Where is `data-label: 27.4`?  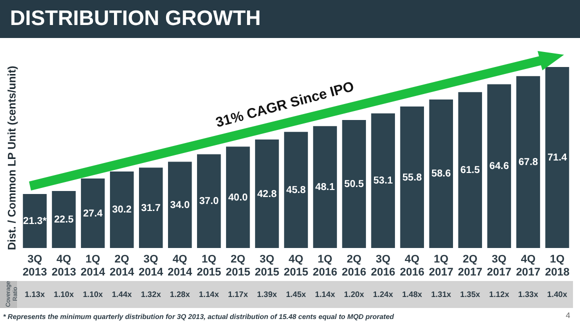
data-label: 27.4 is located at coordinates (93, 214).